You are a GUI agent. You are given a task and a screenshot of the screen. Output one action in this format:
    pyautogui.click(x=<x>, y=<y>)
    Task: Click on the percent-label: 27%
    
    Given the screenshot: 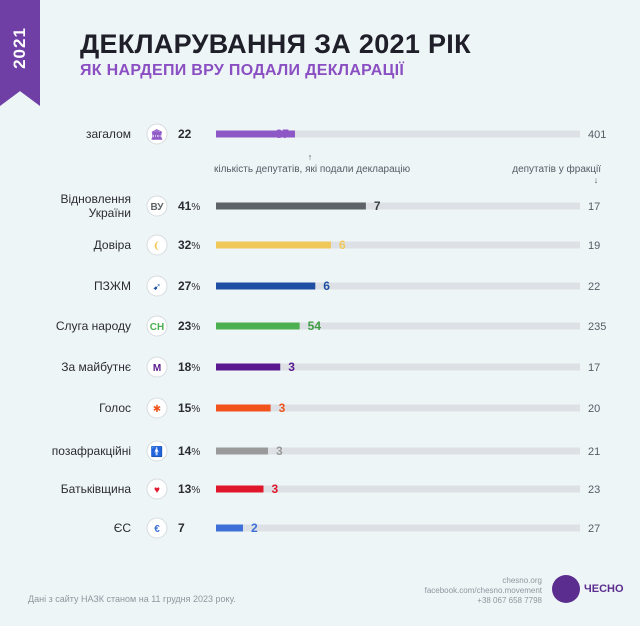 What is the action you would take?
    pyautogui.click(x=189, y=286)
    